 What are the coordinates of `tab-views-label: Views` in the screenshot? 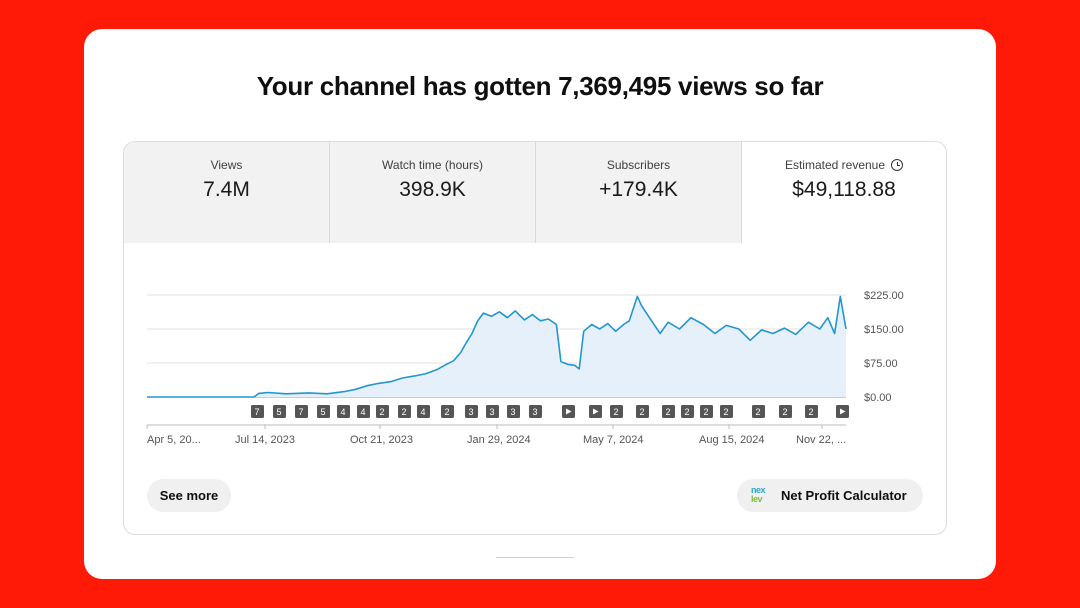 It's located at (226, 165).